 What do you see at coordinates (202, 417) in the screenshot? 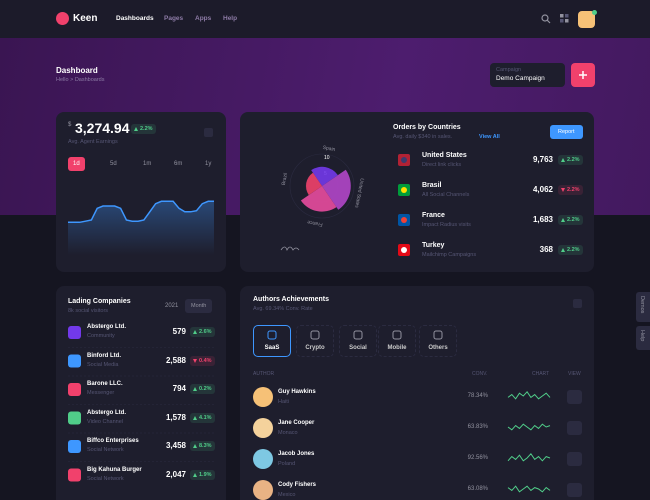
I see `change-badge: 4.1%` at bounding box center [202, 417].